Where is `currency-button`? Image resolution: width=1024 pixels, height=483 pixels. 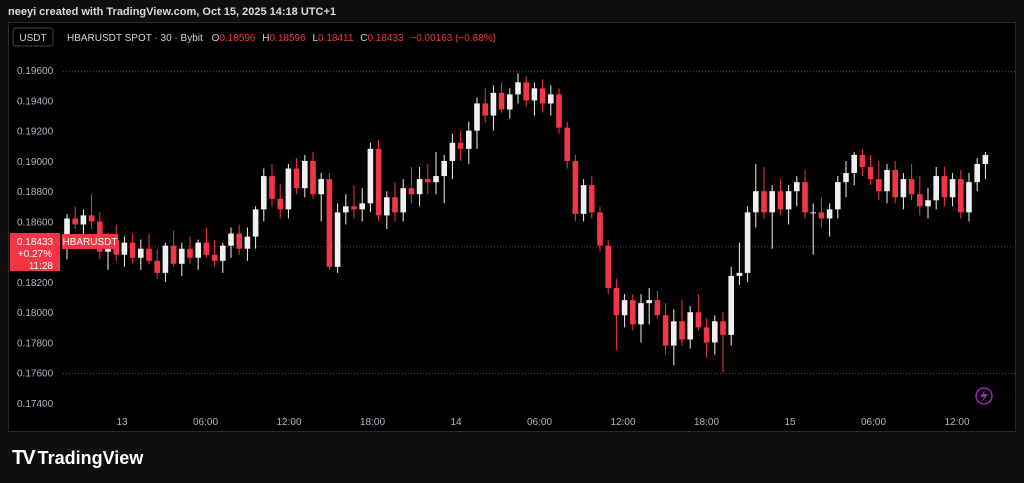
currency-button is located at coordinates (33, 37).